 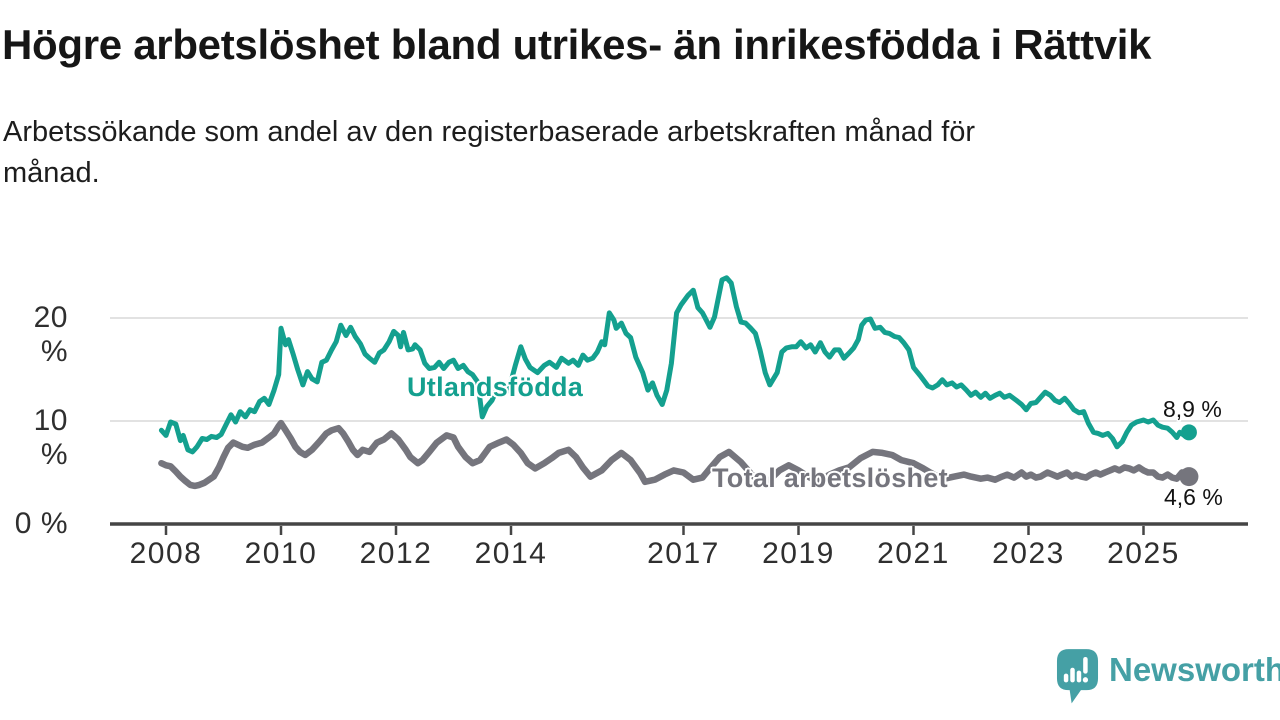 I want to click on x-tick-label: 2021, so click(x=913, y=553).